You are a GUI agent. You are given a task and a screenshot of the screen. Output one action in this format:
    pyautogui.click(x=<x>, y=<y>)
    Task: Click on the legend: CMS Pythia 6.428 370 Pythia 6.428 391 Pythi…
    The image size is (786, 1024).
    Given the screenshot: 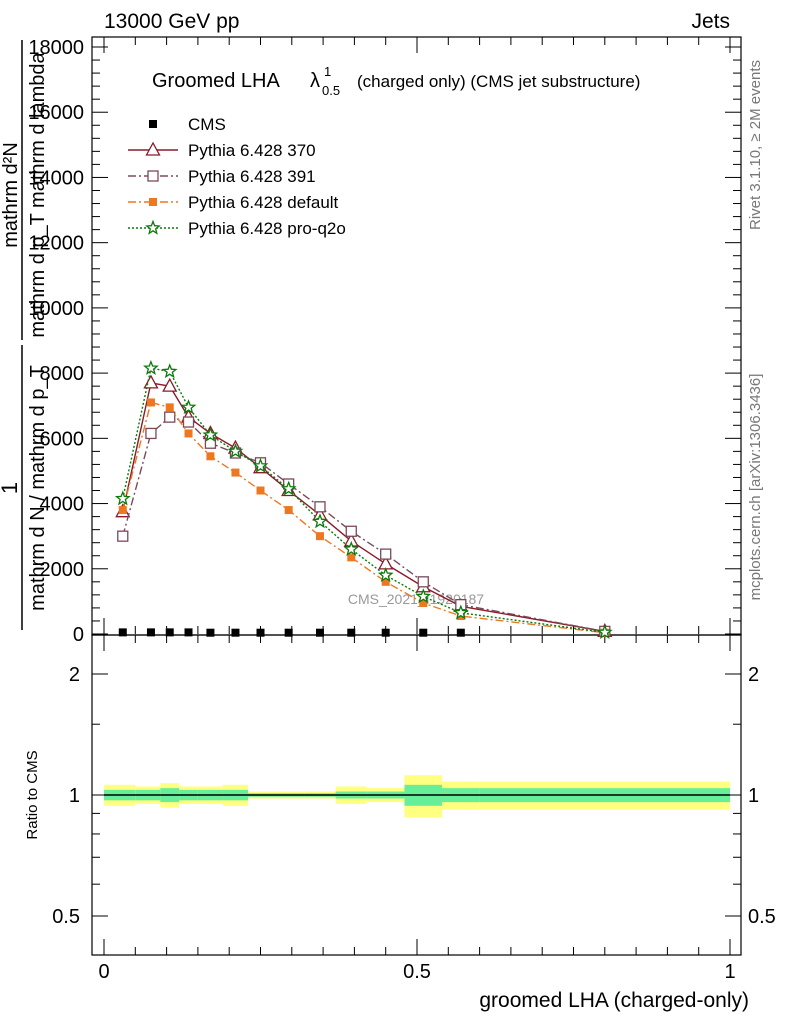 What is the action you would take?
    pyautogui.click(x=237, y=176)
    